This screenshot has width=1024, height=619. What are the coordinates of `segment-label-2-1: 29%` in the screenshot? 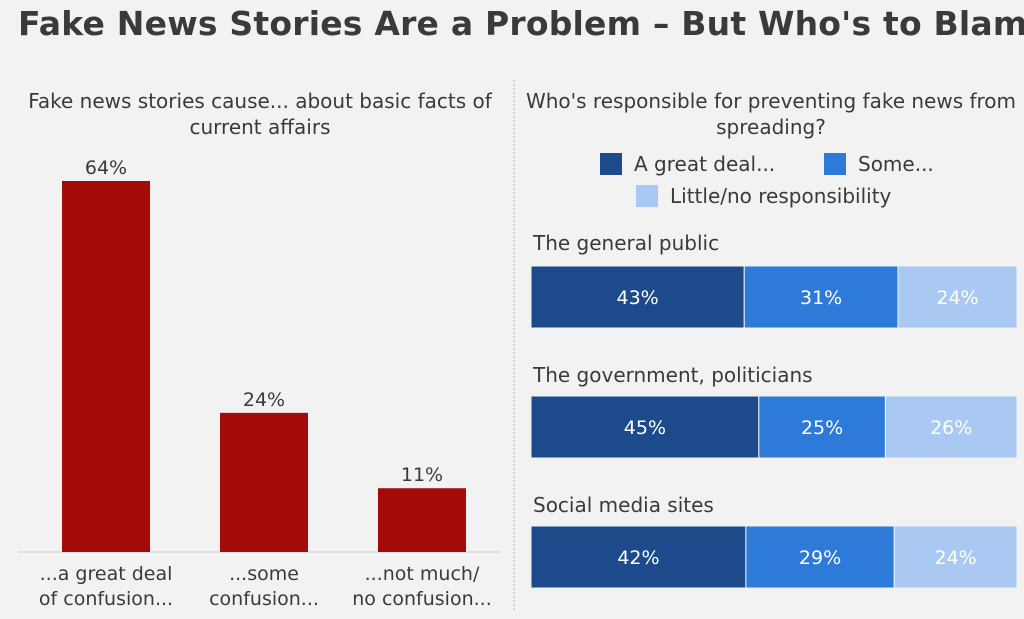 It's located at (820, 558).